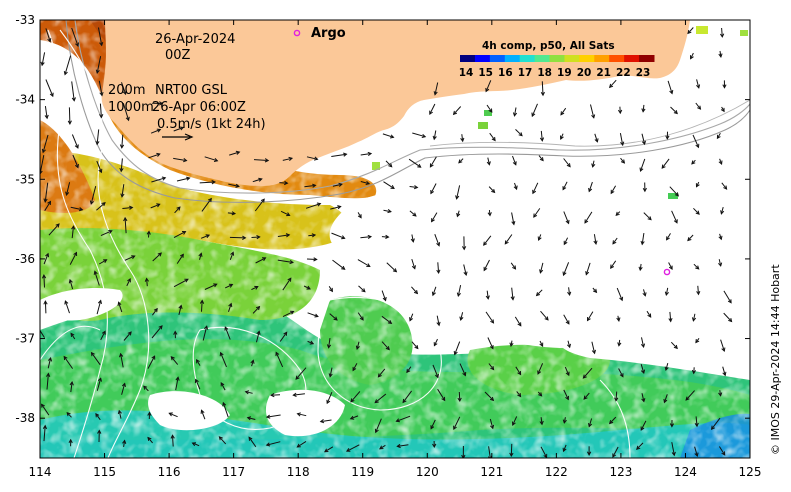 The image size is (791, 492). Describe the element at coordinates (485, 73) in the screenshot. I see `colorbar-tick-label: 15` at that location.